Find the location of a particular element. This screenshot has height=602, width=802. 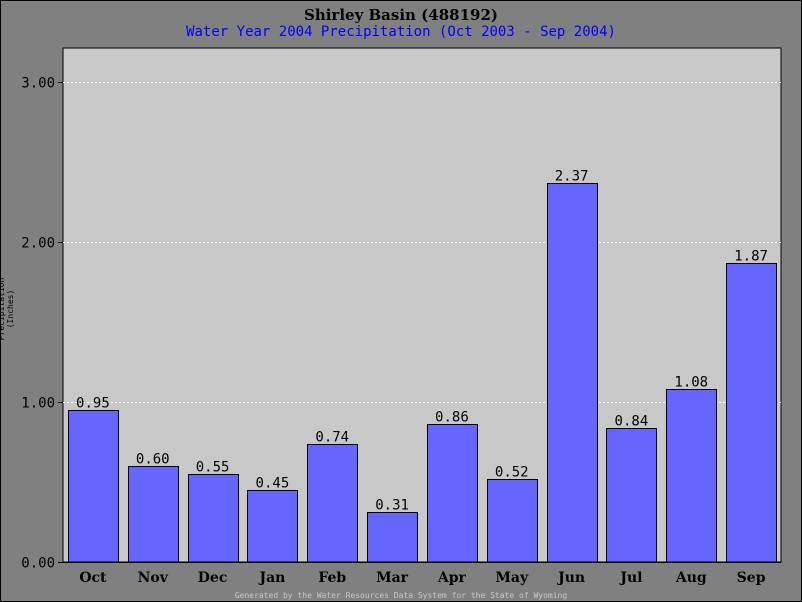

x-tick-label: Apr is located at coordinates (452, 578).